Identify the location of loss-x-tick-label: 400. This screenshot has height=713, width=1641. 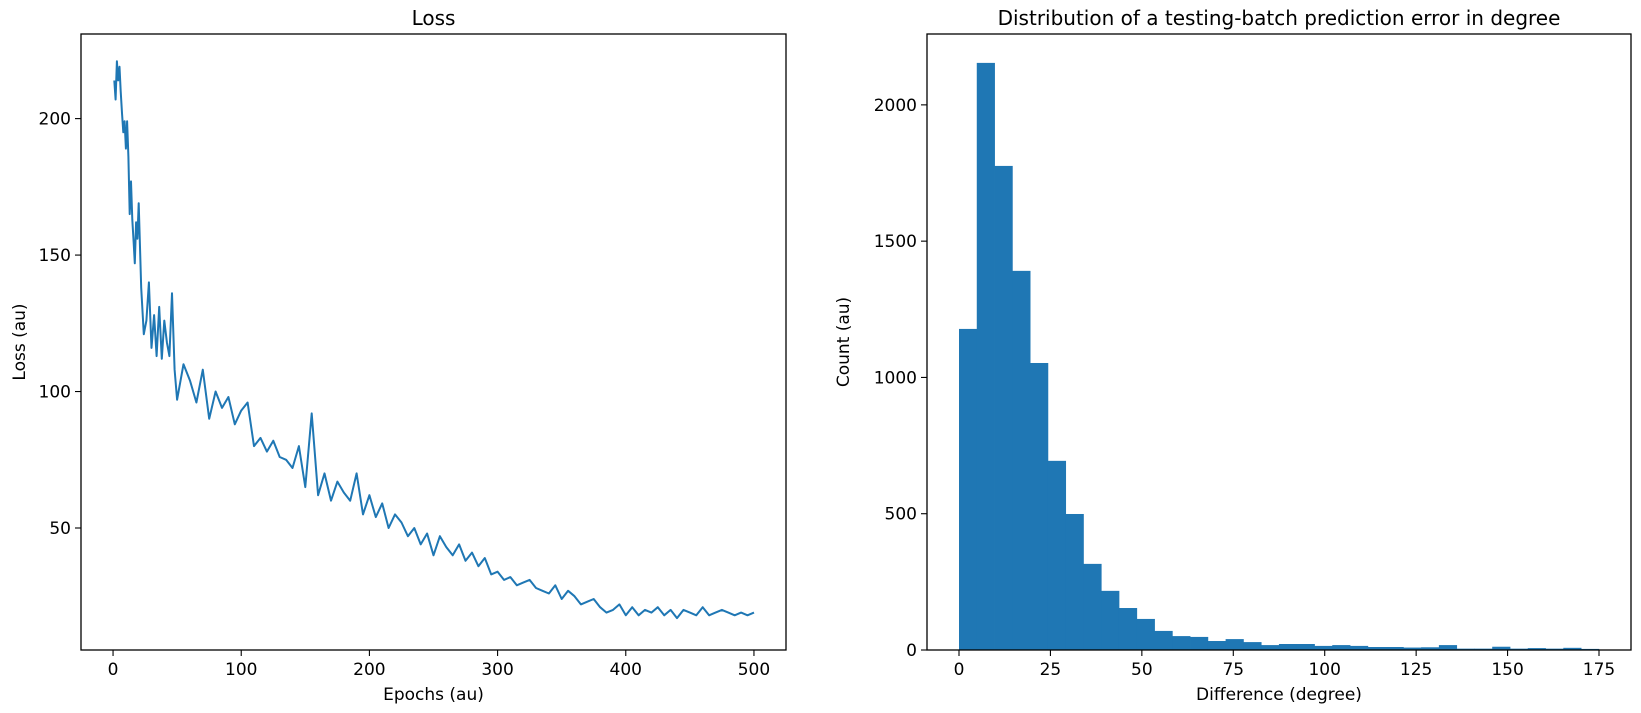
(626, 670).